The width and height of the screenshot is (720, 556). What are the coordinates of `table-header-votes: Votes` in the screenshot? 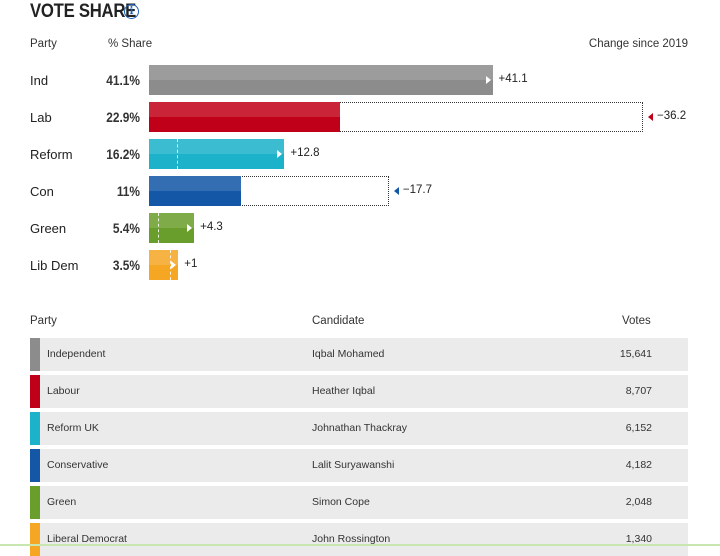 It's located at (636, 321).